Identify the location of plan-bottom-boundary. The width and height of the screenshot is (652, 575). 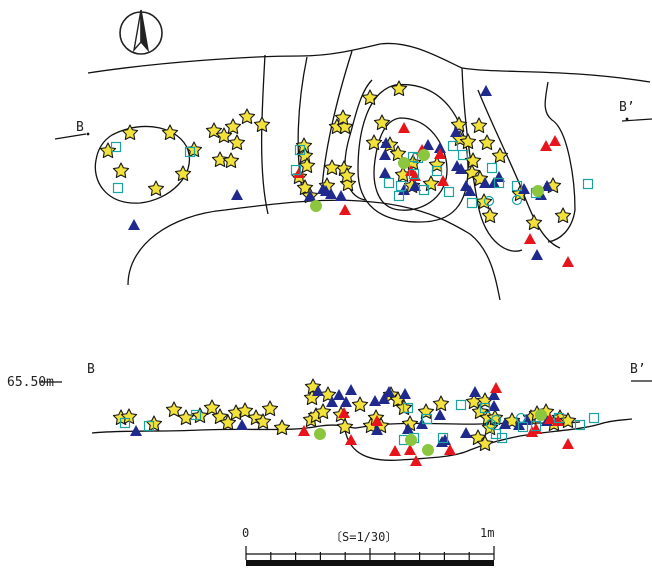
(314, 250).